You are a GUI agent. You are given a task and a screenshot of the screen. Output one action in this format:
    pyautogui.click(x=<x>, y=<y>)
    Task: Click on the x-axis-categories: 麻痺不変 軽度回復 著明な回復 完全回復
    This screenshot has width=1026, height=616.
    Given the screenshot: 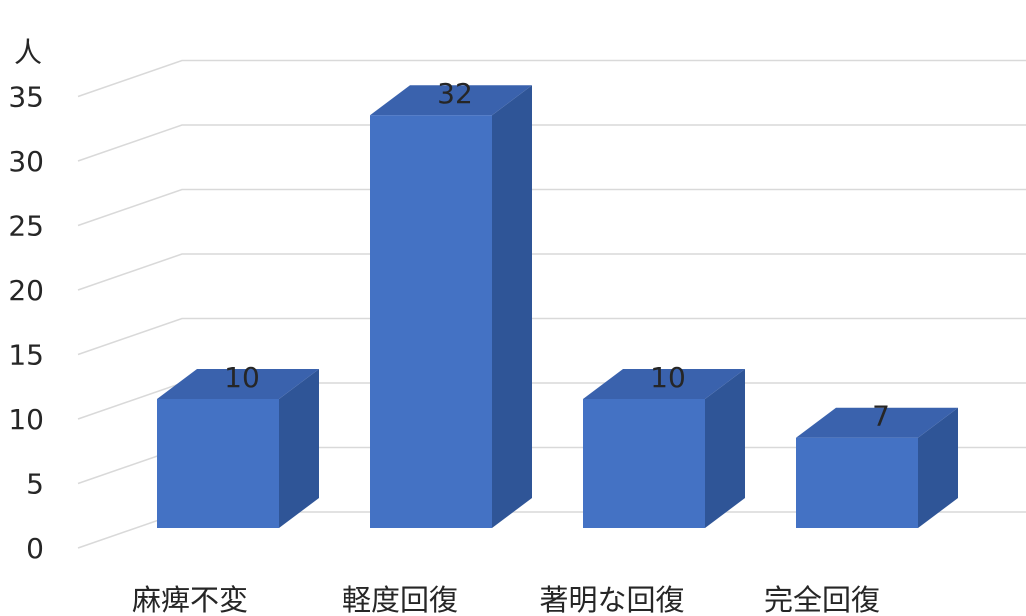 What is the action you would take?
    pyautogui.click(x=506, y=599)
    